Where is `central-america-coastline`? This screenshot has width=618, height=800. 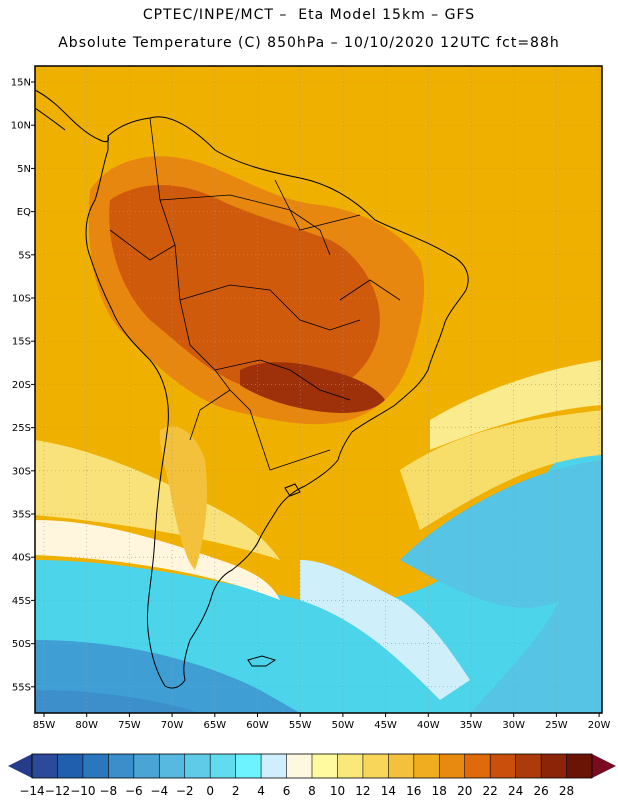 central-america-coastline is located at coordinates (72, 116).